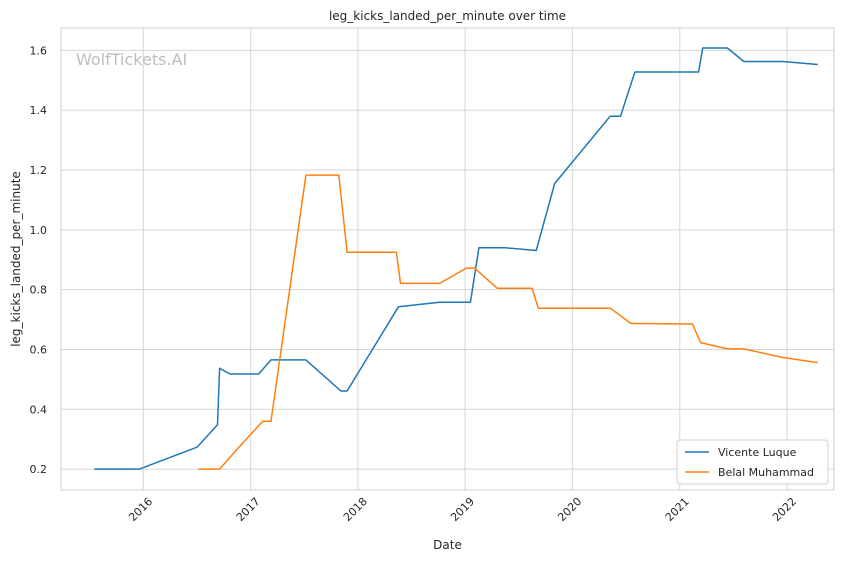 Image resolution: width=844 pixels, height=561 pixels. Describe the element at coordinates (39, 170) in the screenshot. I see `y-tick-label: 1.2` at that location.